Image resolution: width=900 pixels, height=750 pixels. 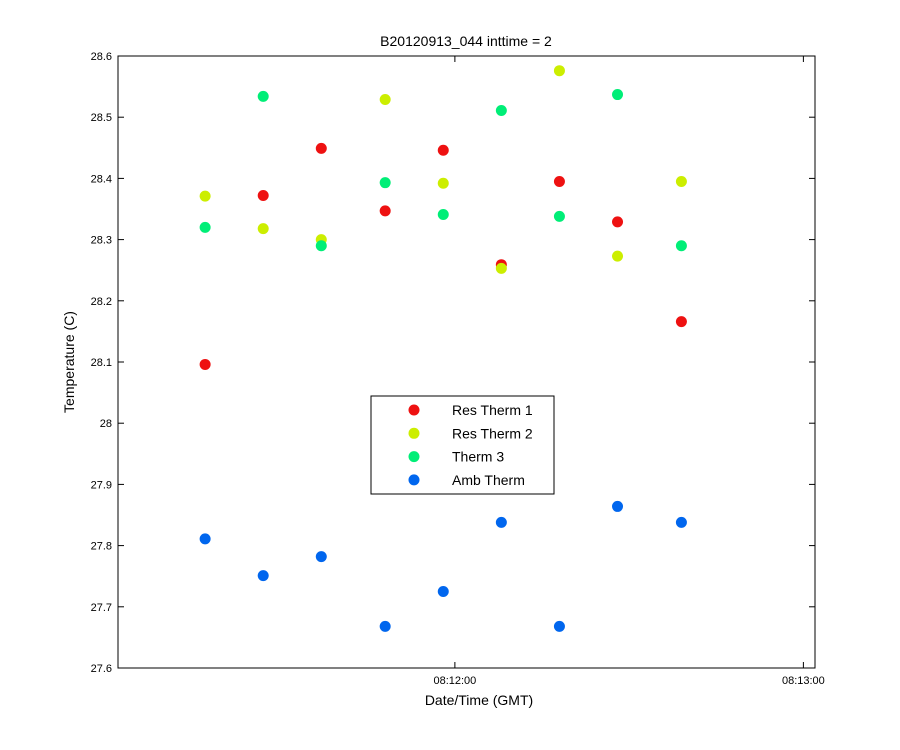 I want to click on y-tick-label: 28.3, so click(x=101, y=241).